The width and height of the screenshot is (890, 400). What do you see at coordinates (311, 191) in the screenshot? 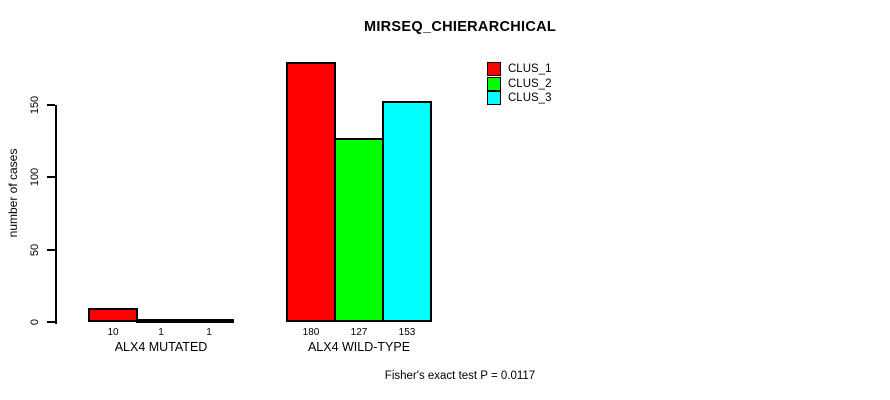
I see `bar-clus_1-group2` at bounding box center [311, 191].